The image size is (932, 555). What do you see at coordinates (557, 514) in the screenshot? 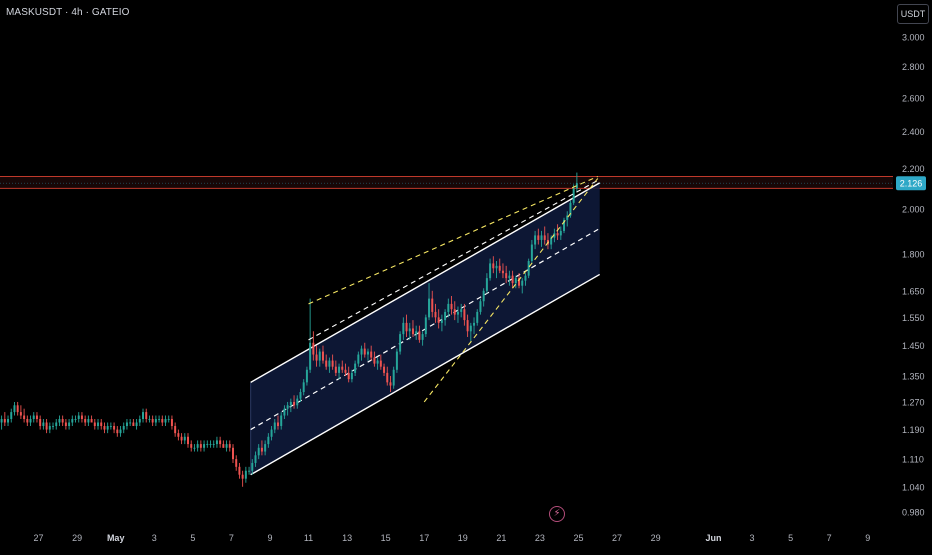
I see `lightning-icon: ⚡` at bounding box center [557, 514].